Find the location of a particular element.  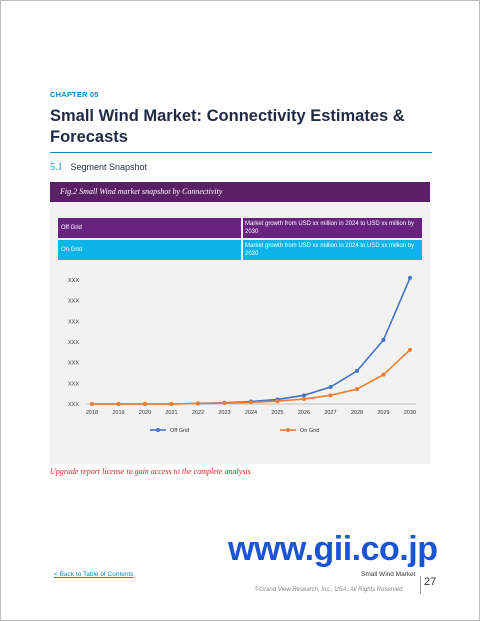

x-tick-label: 2030 is located at coordinates (410, 413).